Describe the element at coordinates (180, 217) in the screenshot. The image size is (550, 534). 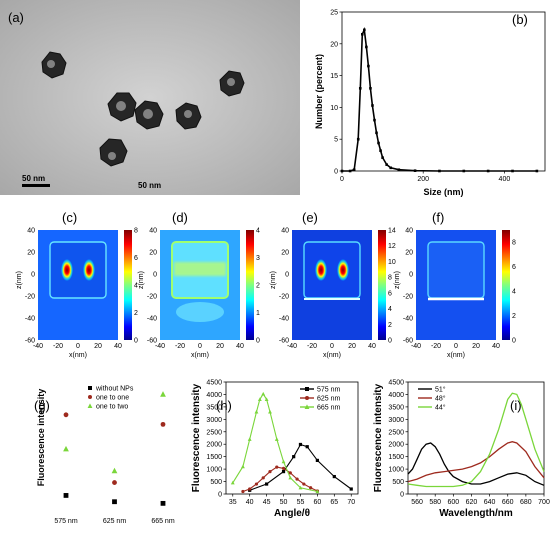
I see `panel-label-d: (d)` at that location.